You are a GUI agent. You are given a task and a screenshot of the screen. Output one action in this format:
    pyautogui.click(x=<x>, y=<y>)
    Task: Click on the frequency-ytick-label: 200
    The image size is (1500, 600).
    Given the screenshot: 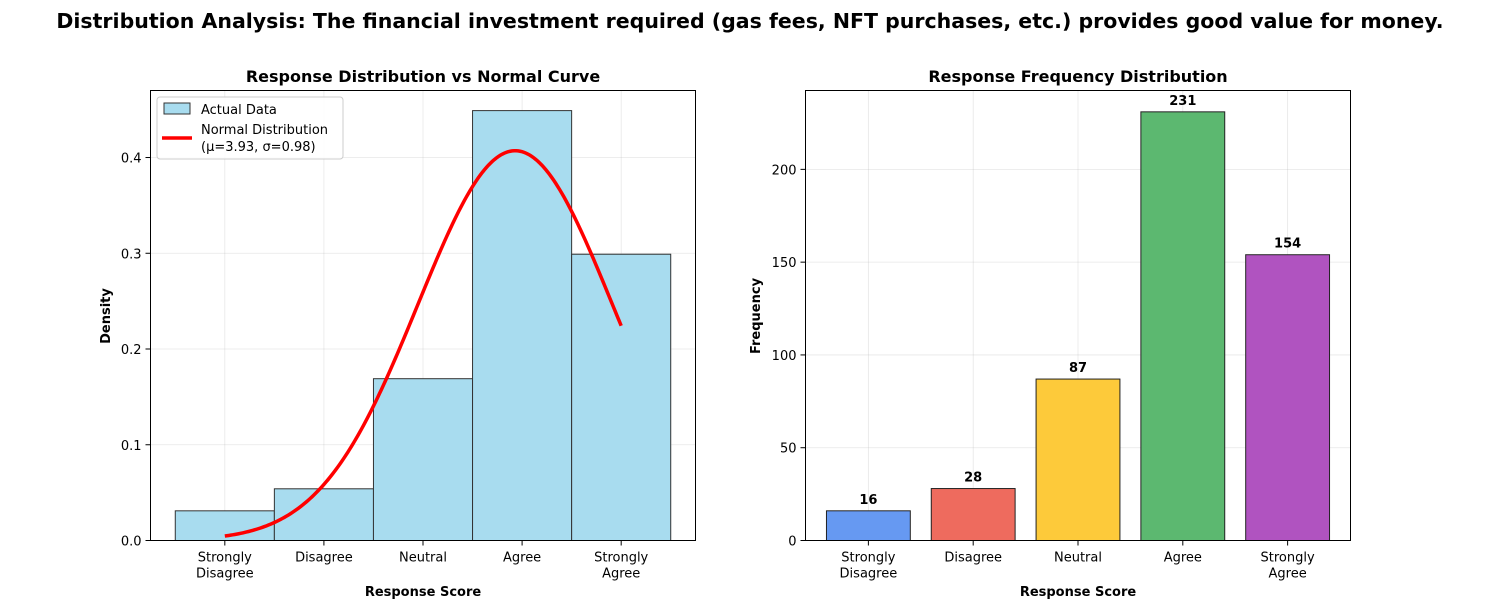 What is the action you would take?
    pyautogui.click(x=784, y=170)
    